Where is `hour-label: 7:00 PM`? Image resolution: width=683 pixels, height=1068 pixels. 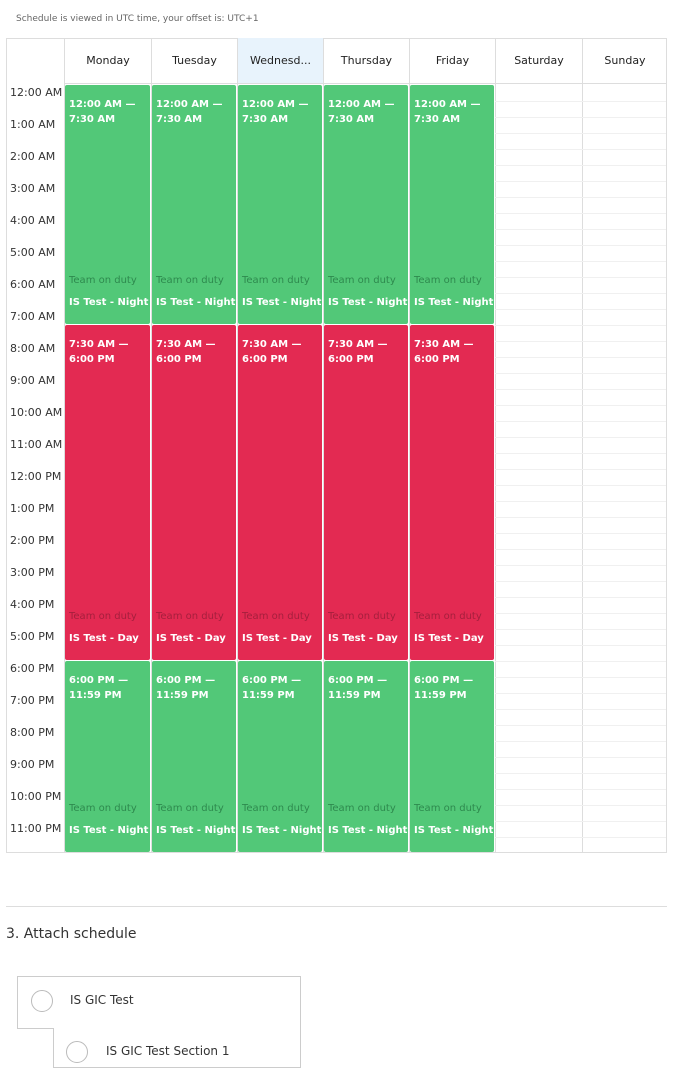 hour-label: 7:00 PM is located at coordinates (32, 700).